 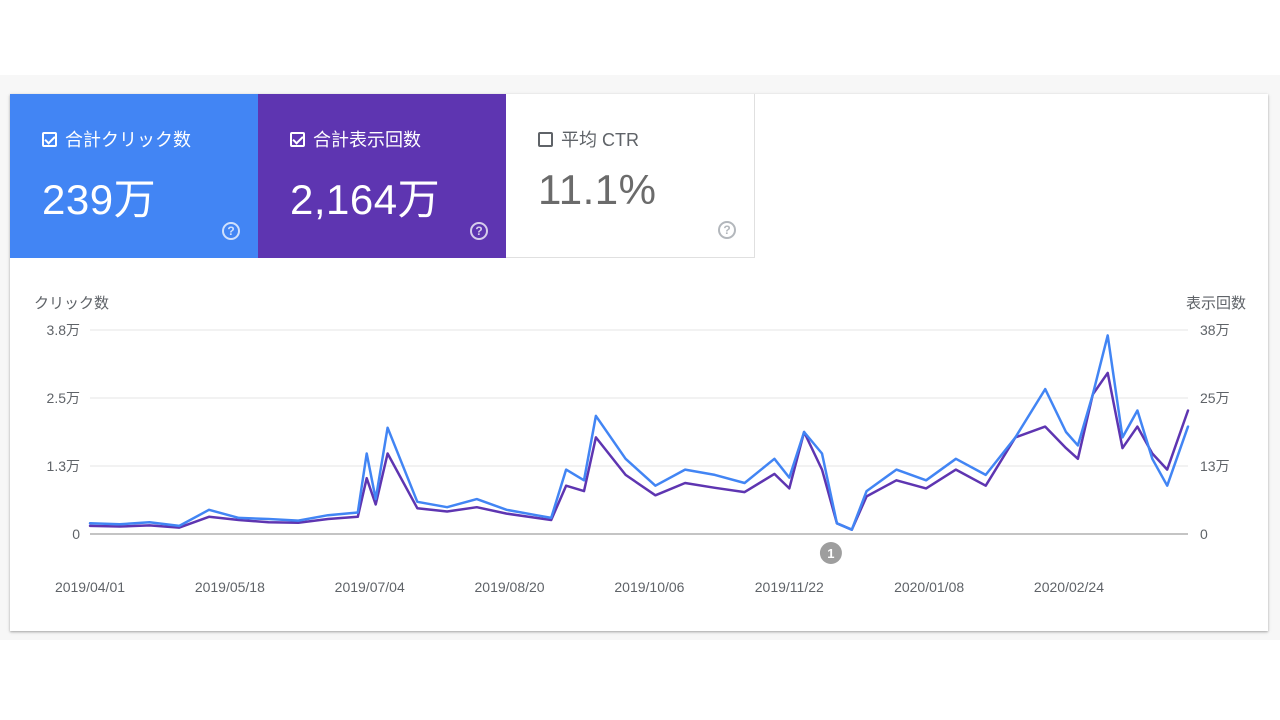 What do you see at coordinates (63, 466) in the screenshot?
I see `left-tick-label: 1.3万` at bounding box center [63, 466].